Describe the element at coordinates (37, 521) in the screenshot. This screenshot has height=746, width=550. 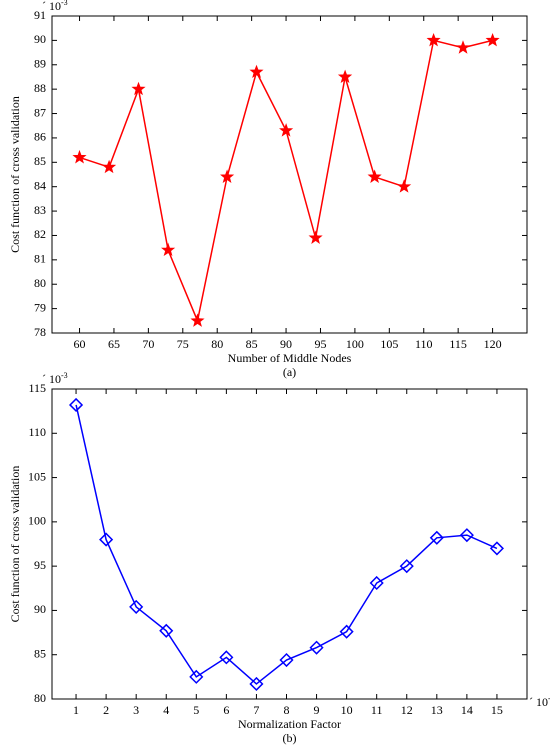
I see `y-tick-label: 100` at that location.